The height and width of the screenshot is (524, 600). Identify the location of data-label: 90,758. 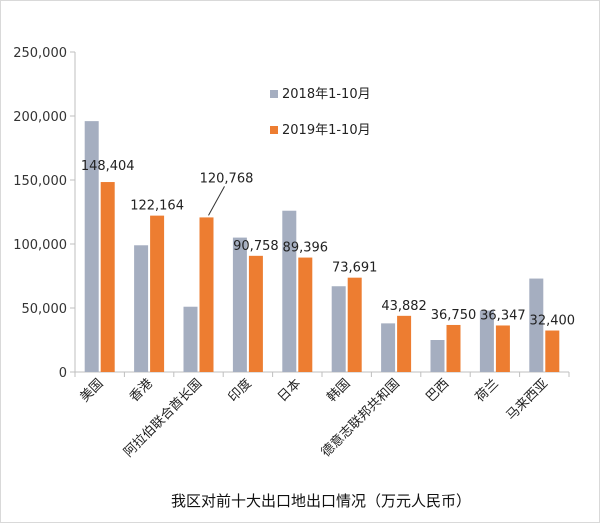
(256, 246).